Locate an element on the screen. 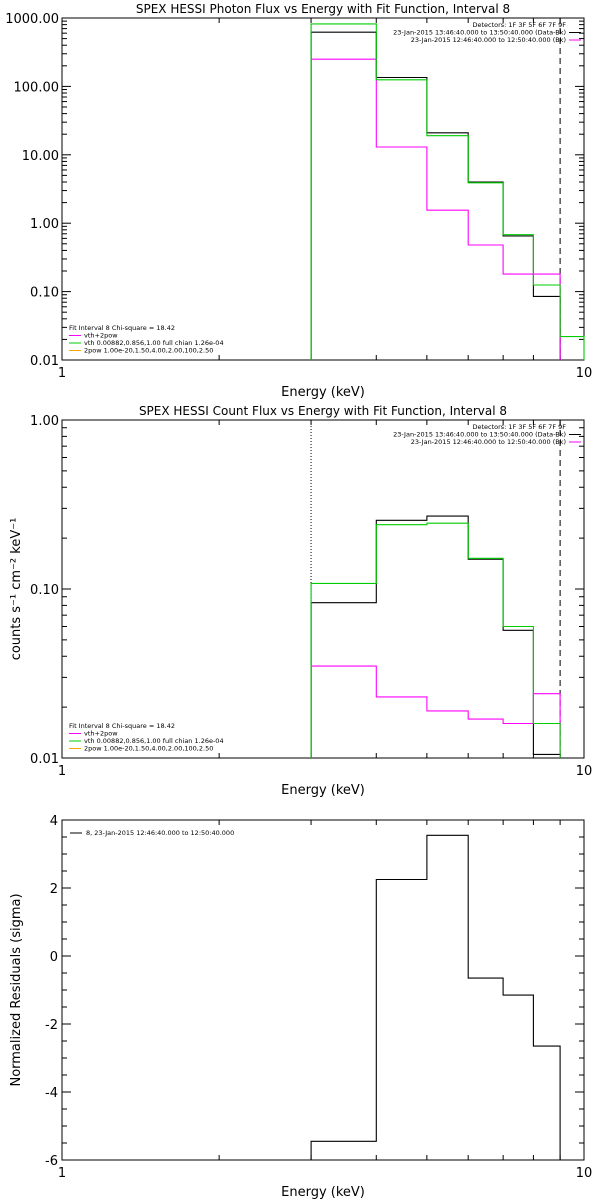 Image resolution: width=600 pixels, height=1200 pixels. y-axis-label: counts s⁻¹ cm⁻² keV⁻¹ is located at coordinates (16, 589).